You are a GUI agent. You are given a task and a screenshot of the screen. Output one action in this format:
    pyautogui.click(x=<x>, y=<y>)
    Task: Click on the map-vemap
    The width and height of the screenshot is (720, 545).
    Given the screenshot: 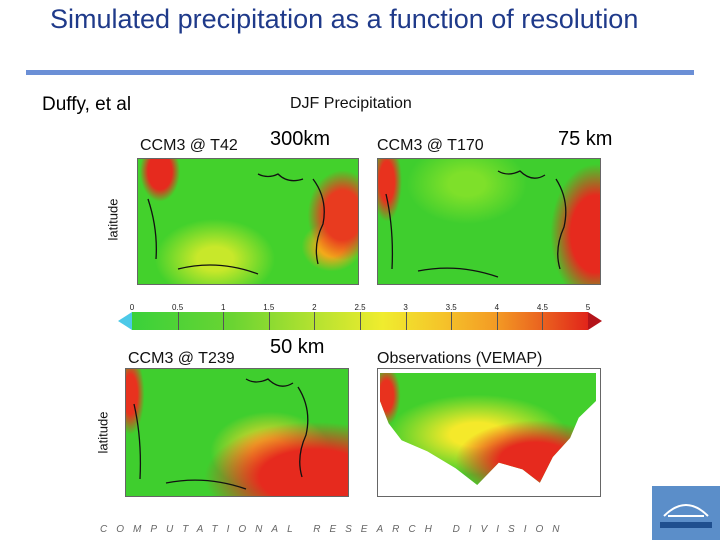 What is the action you would take?
    pyautogui.click(x=489, y=432)
    